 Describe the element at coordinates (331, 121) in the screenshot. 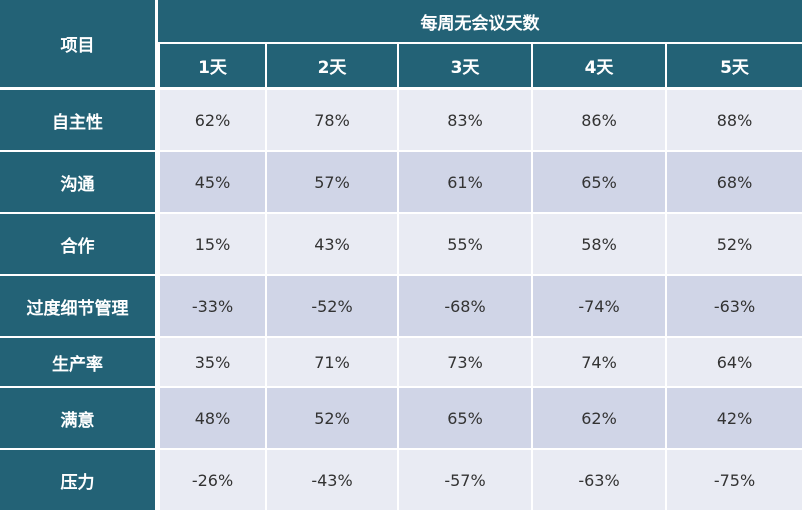

I see `table-cell: 78%` at that location.